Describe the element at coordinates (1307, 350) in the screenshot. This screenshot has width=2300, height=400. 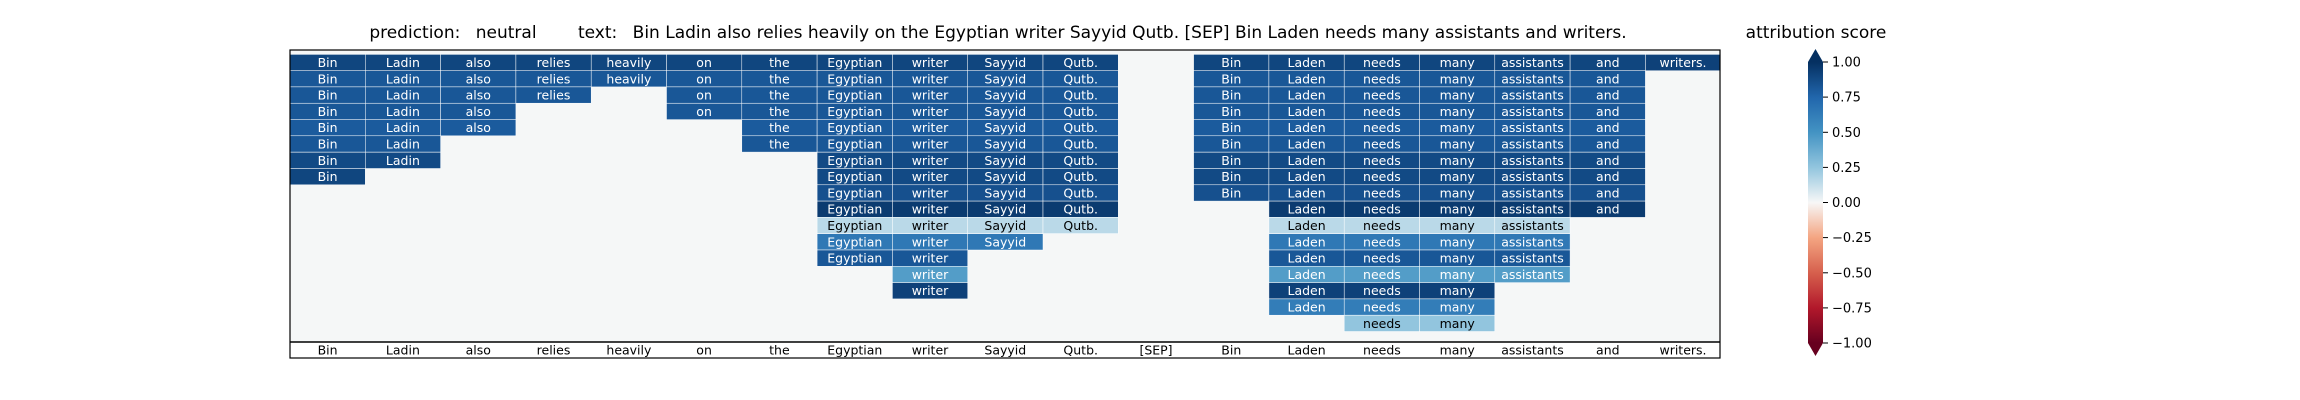
I see `token-label: Laden` at that location.